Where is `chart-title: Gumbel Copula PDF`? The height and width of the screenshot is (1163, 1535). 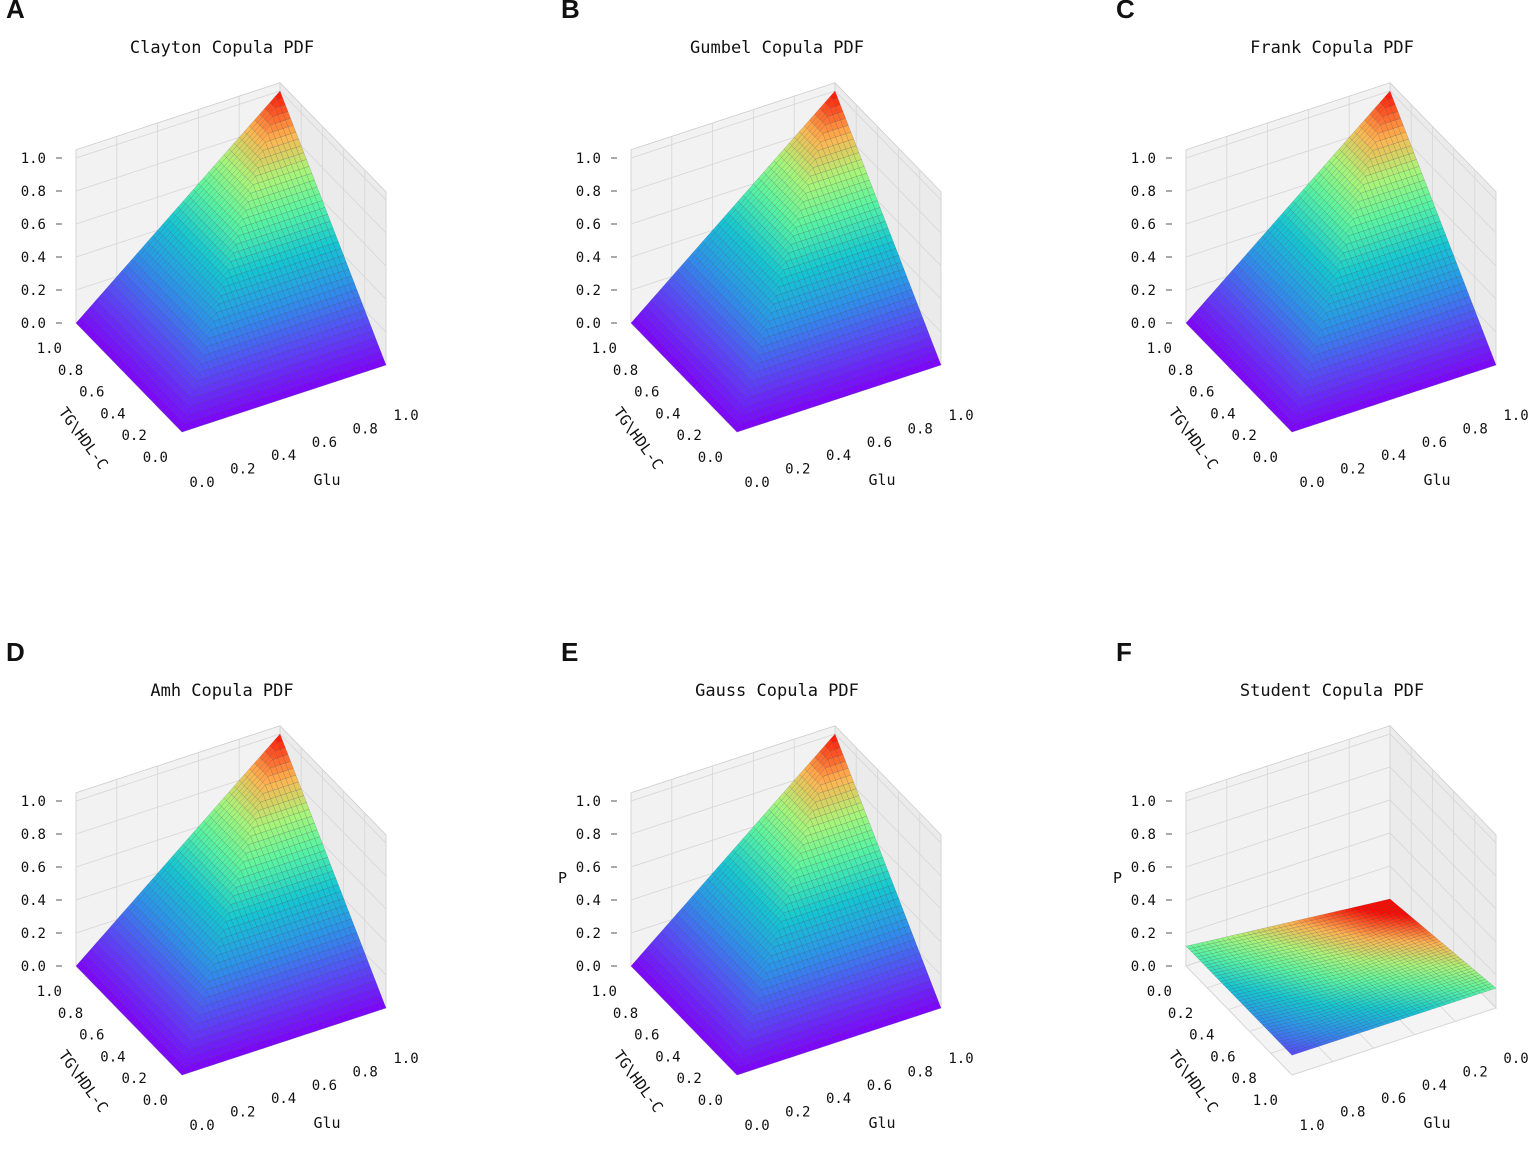
chart-title: Gumbel Copula PDF is located at coordinates (777, 48).